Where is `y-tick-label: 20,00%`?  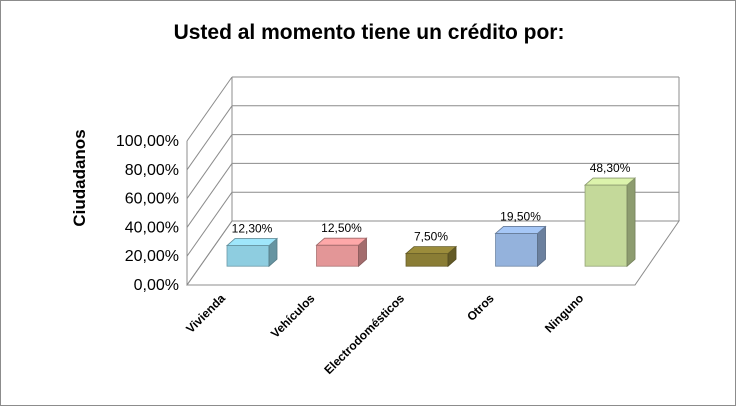 y-tick-label: 20,00% is located at coordinates (152, 256).